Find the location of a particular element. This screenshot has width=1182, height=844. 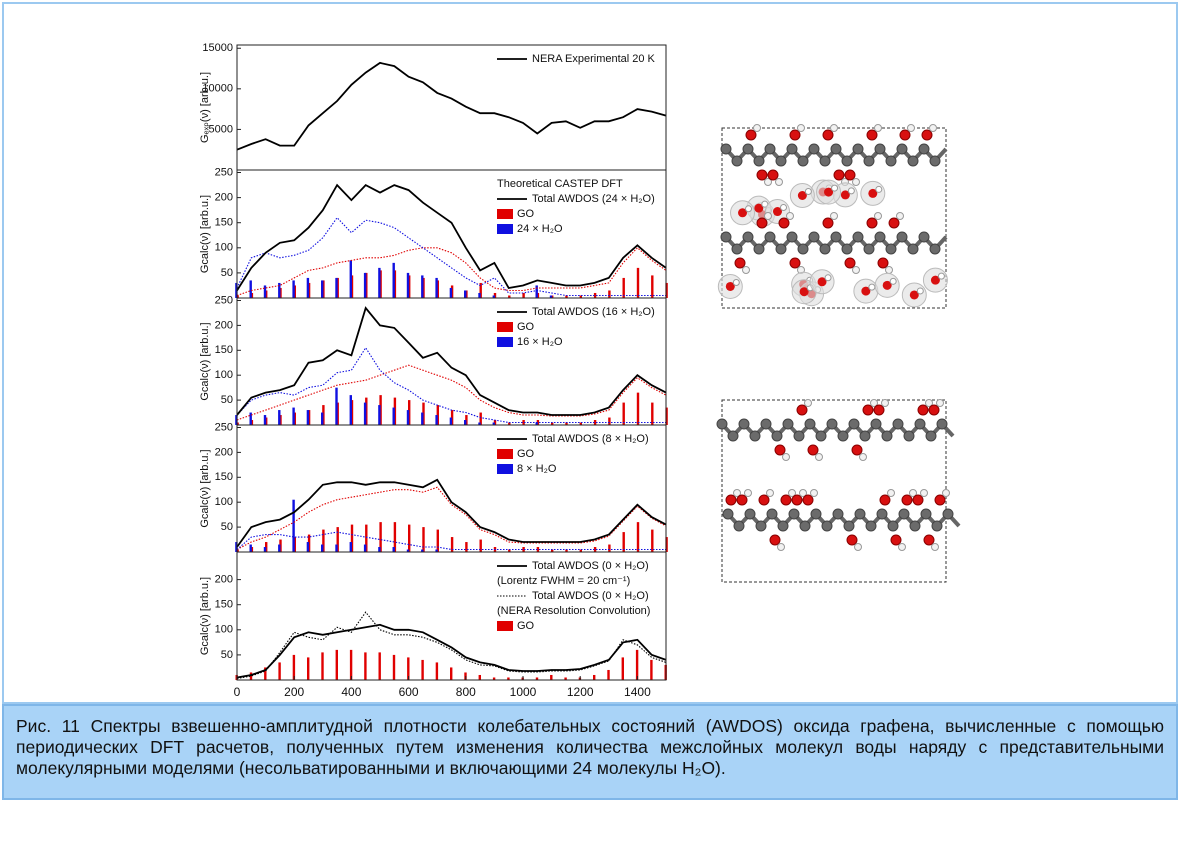

y-tick-label: 200 is located at coordinates (224, 198).